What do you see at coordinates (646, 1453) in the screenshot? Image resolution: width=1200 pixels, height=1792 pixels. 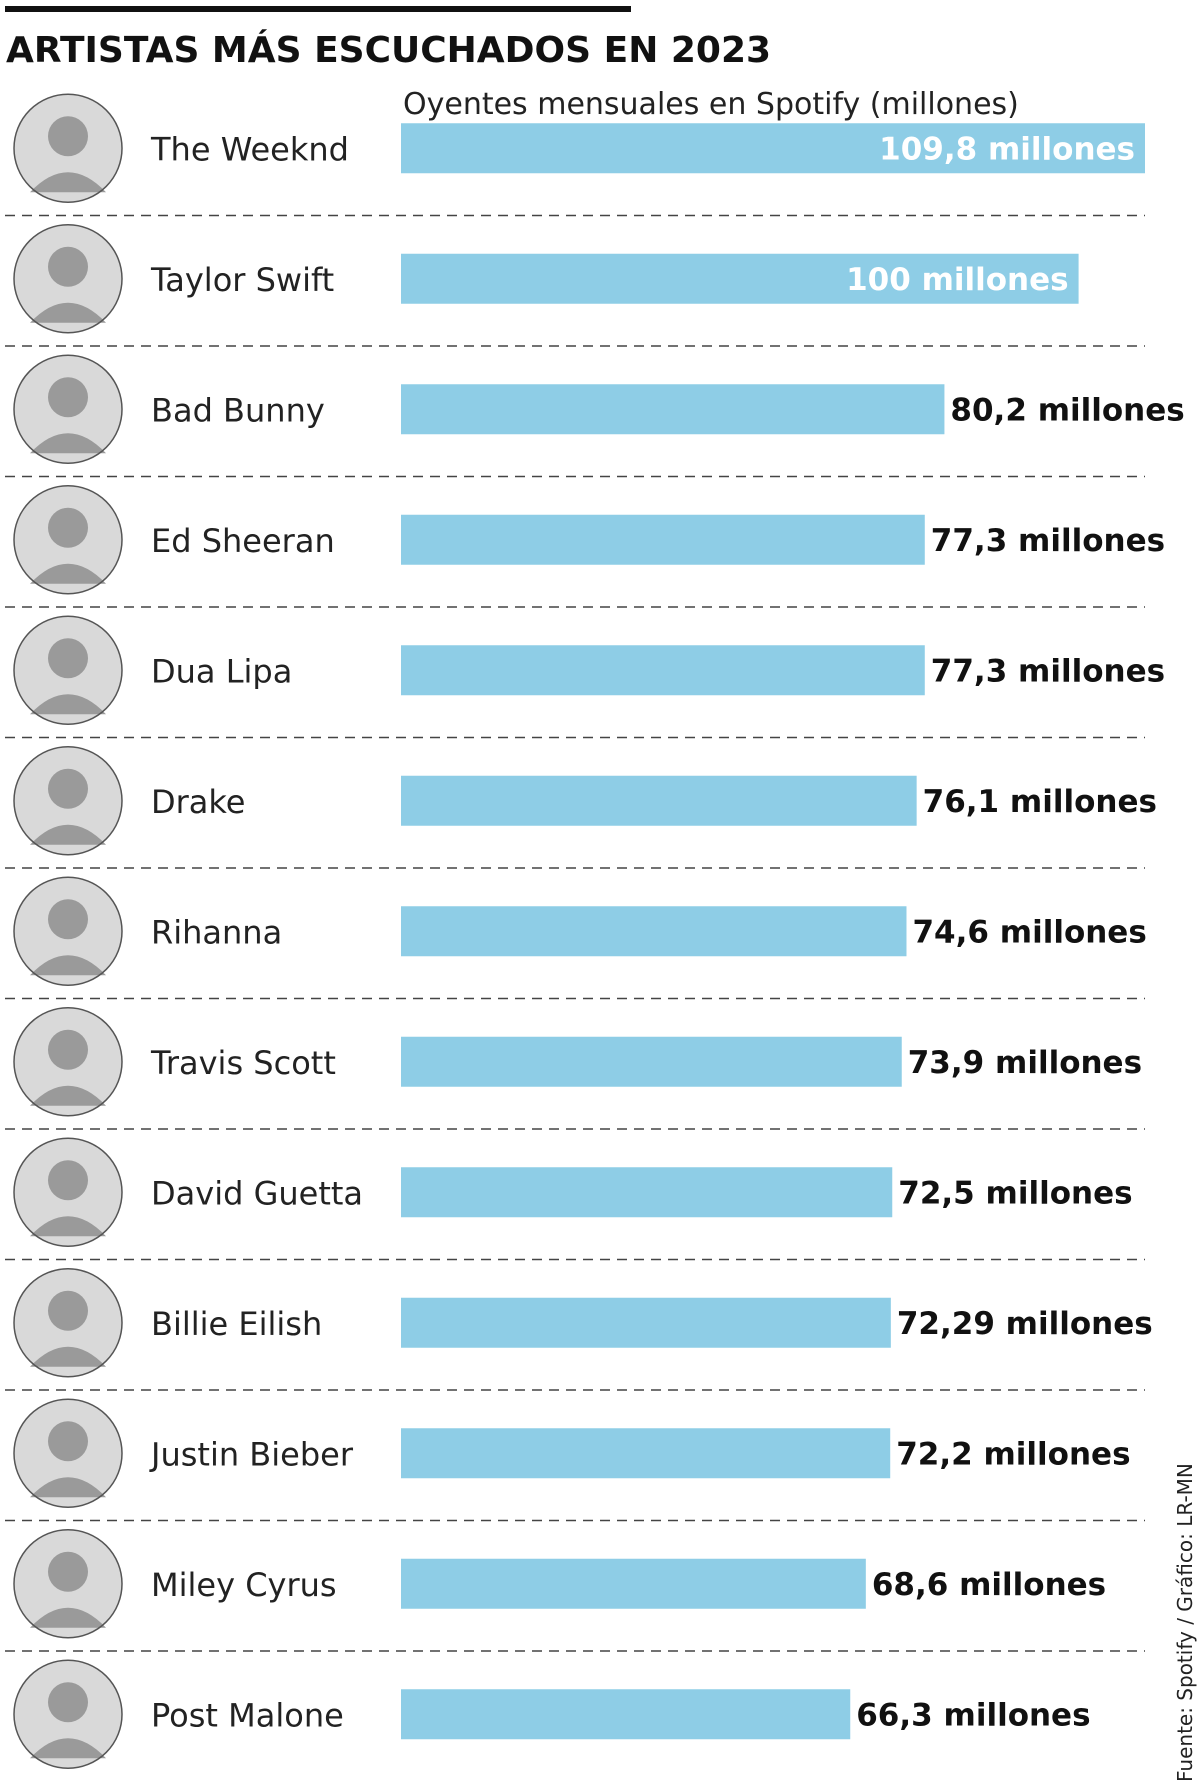 I see `bar-justin-bieber` at bounding box center [646, 1453].